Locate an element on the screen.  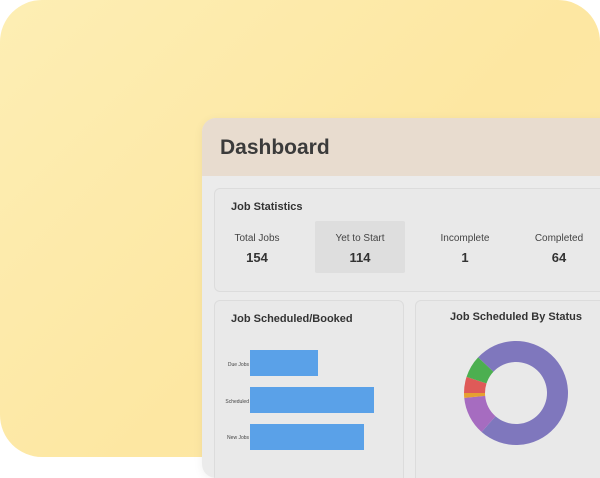
page-title: Dashboard is located at coordinates (275, 147).